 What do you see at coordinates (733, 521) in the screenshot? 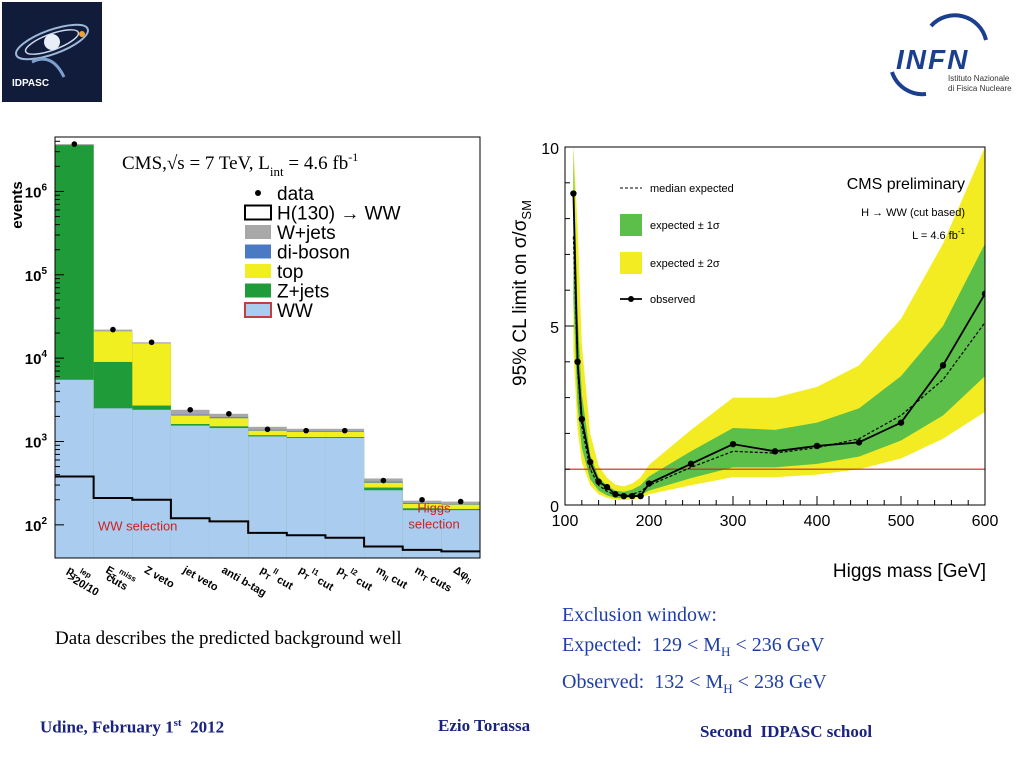
I see `xtick-label-2: 300` at bounding box center [733, 521].